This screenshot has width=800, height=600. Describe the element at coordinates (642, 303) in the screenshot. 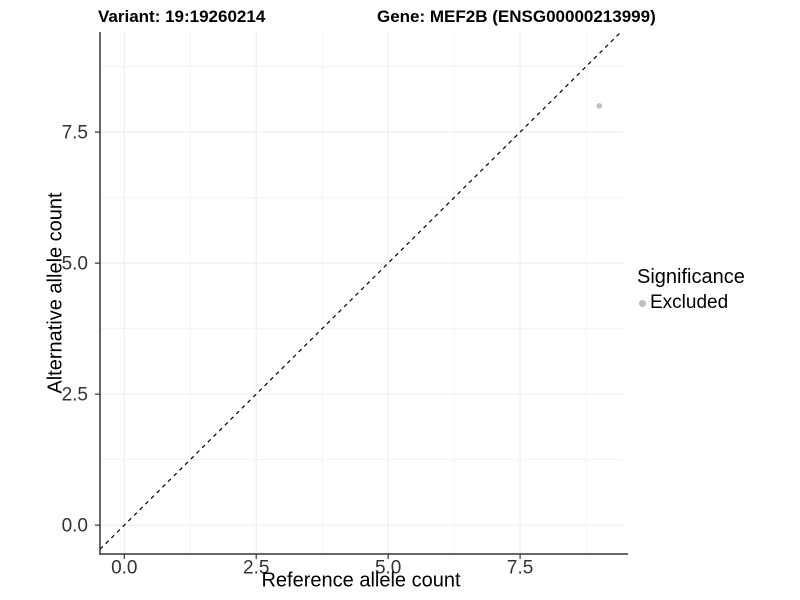

I see `legend-point-icon` at that location.